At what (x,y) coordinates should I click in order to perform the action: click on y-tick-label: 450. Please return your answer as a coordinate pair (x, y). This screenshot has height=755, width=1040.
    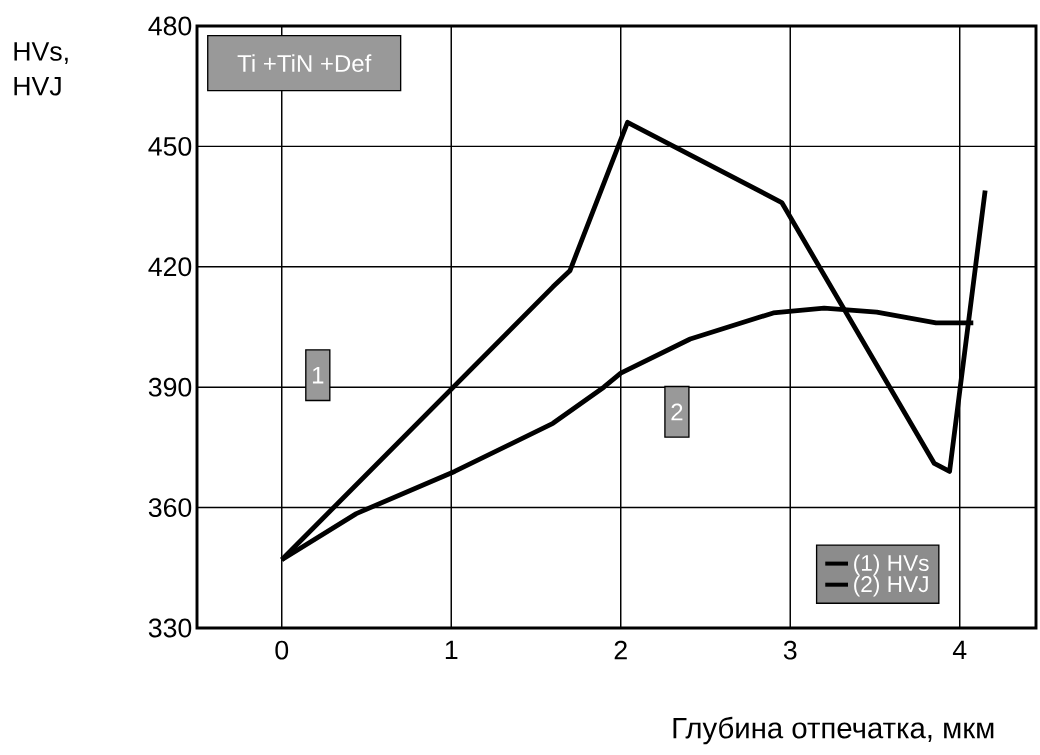
    Looking at the image, I should click on (170, 146).